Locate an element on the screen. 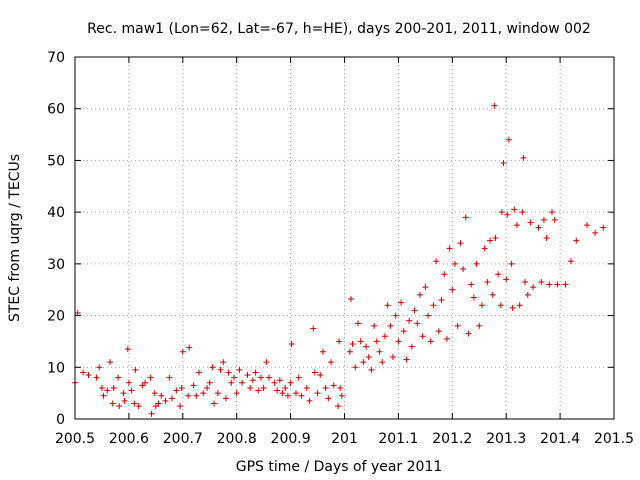 Image resolution: width=640 pixels, height=480 pixels. y-tick-label: 50 is located at coordinates (56, 161).